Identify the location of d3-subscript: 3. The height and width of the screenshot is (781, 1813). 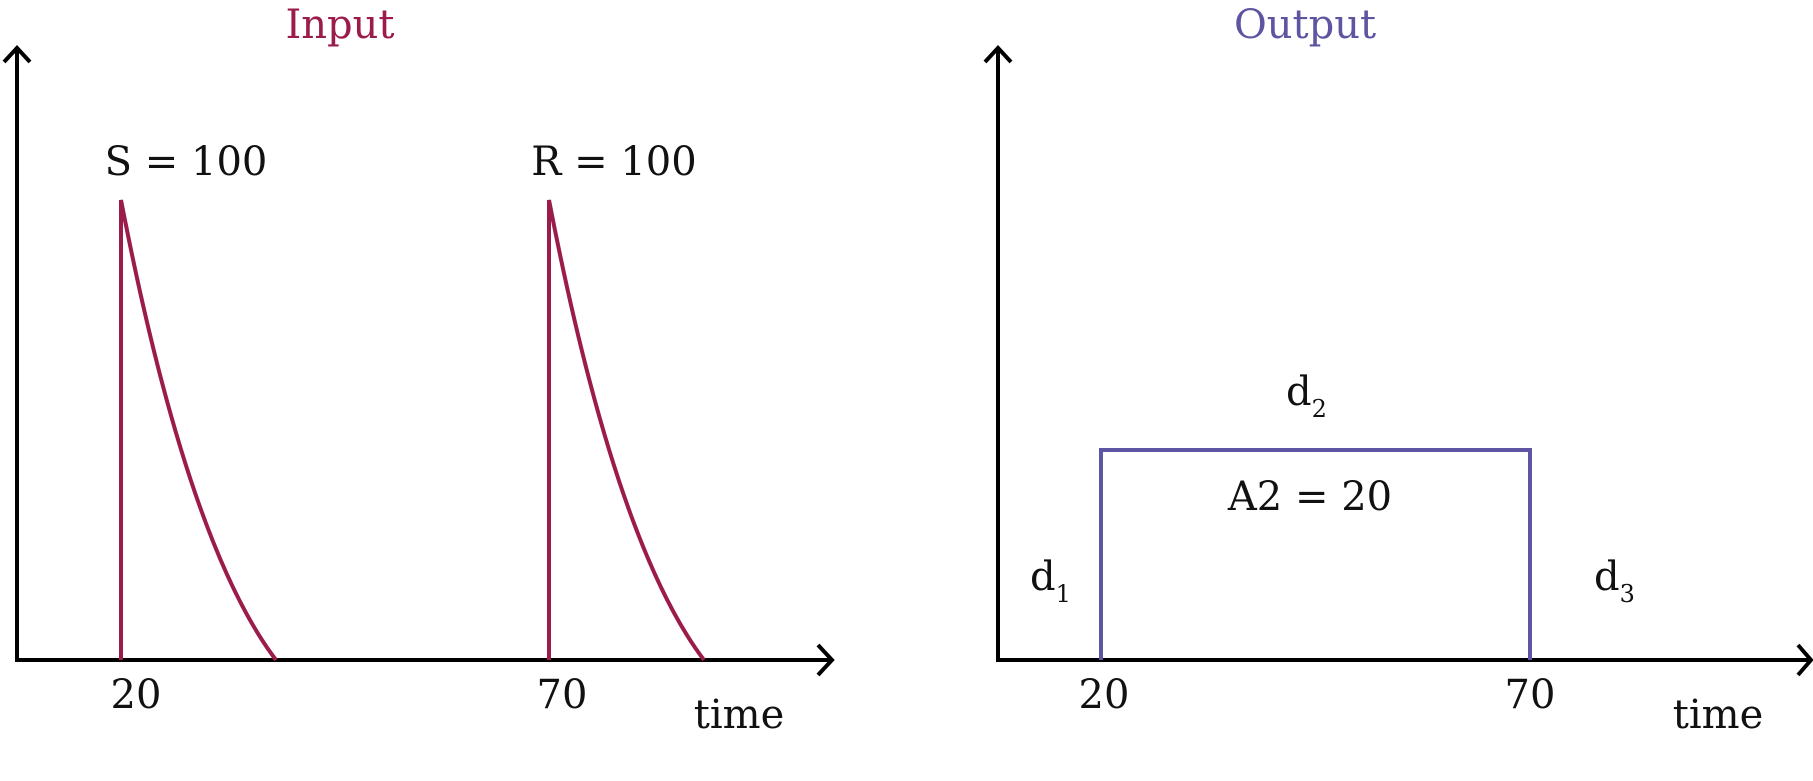
(1627, 594).